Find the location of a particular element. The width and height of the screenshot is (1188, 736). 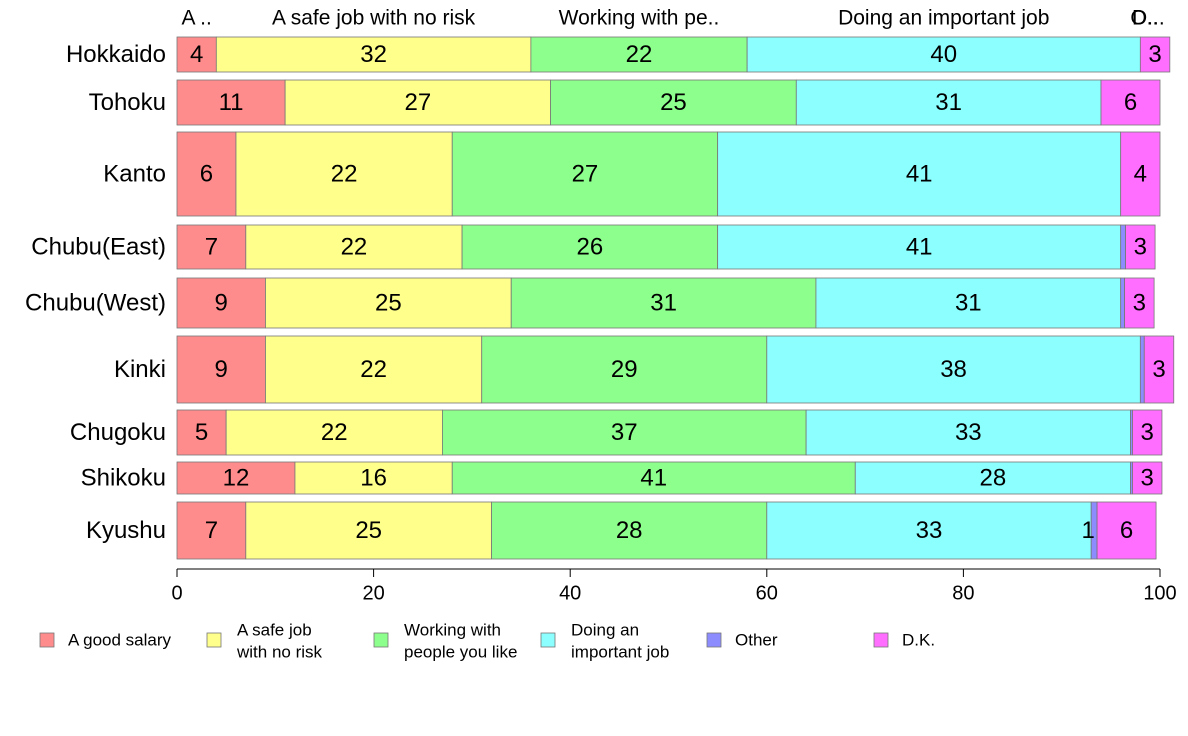

legend-label: Doing an is located at coordinates (605, 629).